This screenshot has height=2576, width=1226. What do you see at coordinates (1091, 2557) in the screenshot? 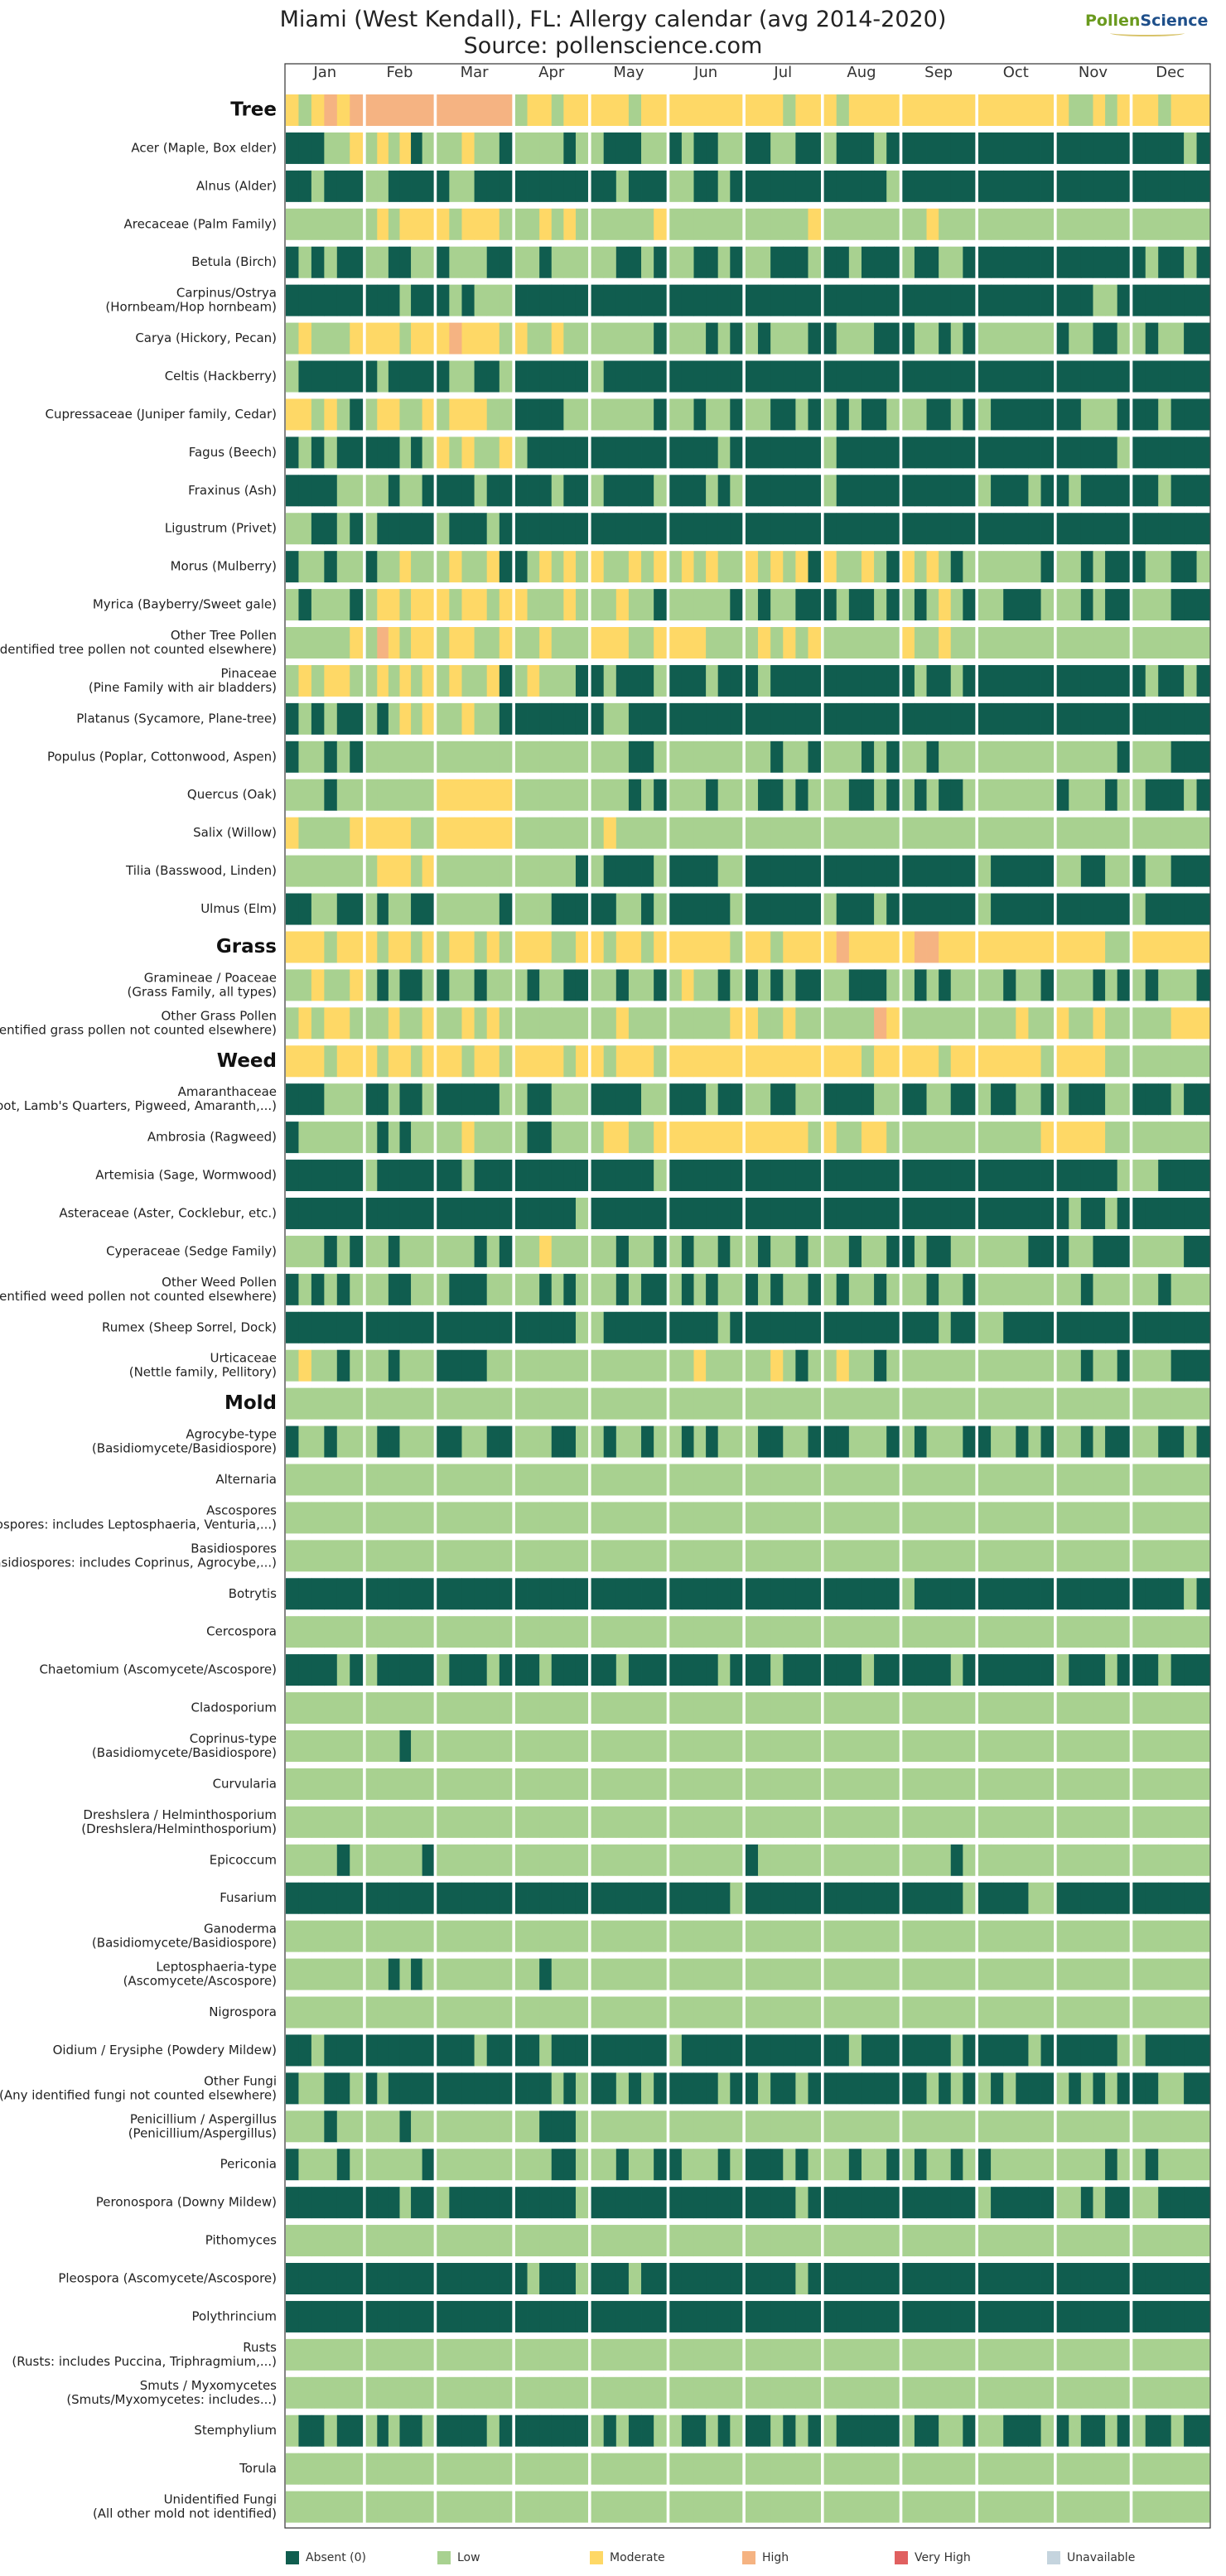
I see `legend-item: Unavailable` at bounding box center [1091, 2557].